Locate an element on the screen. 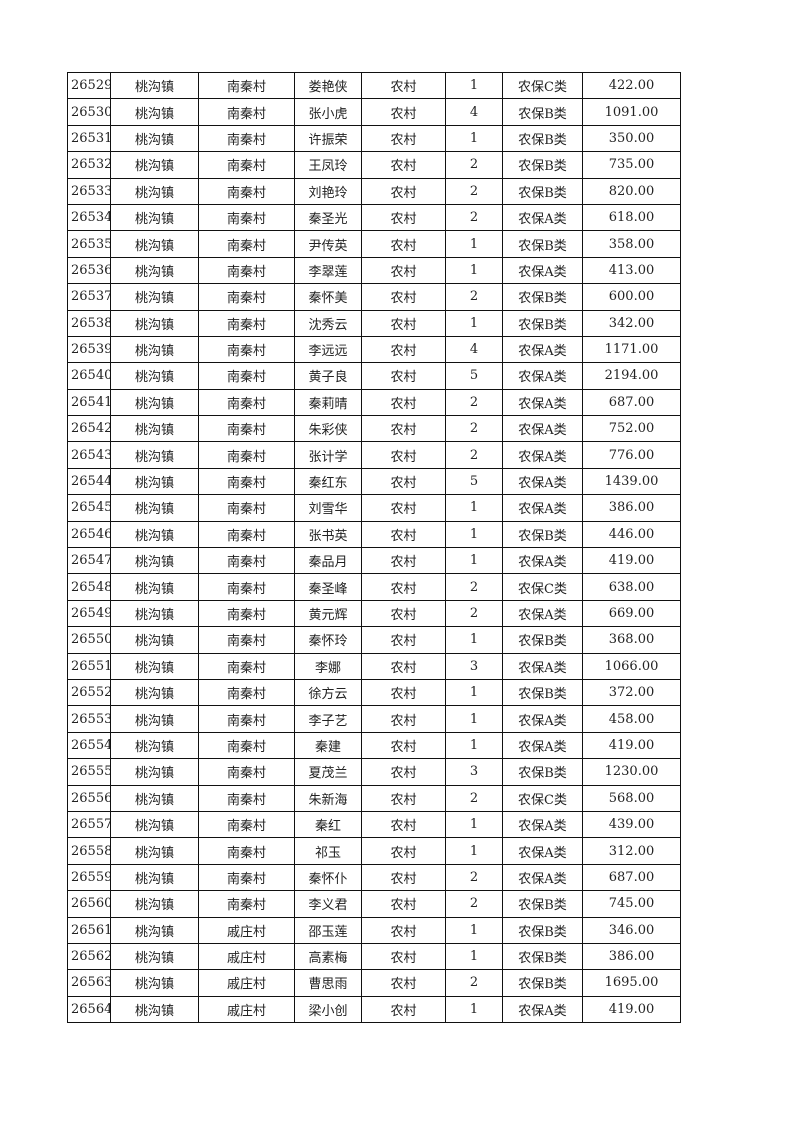 This screenshot has height=1122, width=794. table-row: 26539 桃沟镇 南秦村 李远远 农村 4 农保A类 1171.00 is located at coordinates (374, 349).